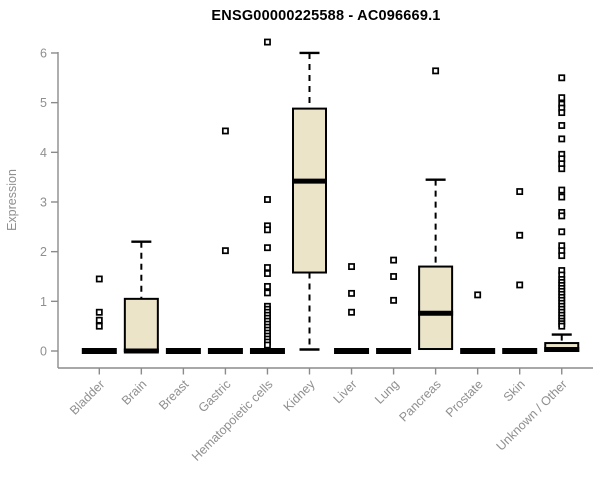 Image resolution: width=600 pixels, height=500 pixels. I want to click on y-tick-label: 4, so click(43, 153).